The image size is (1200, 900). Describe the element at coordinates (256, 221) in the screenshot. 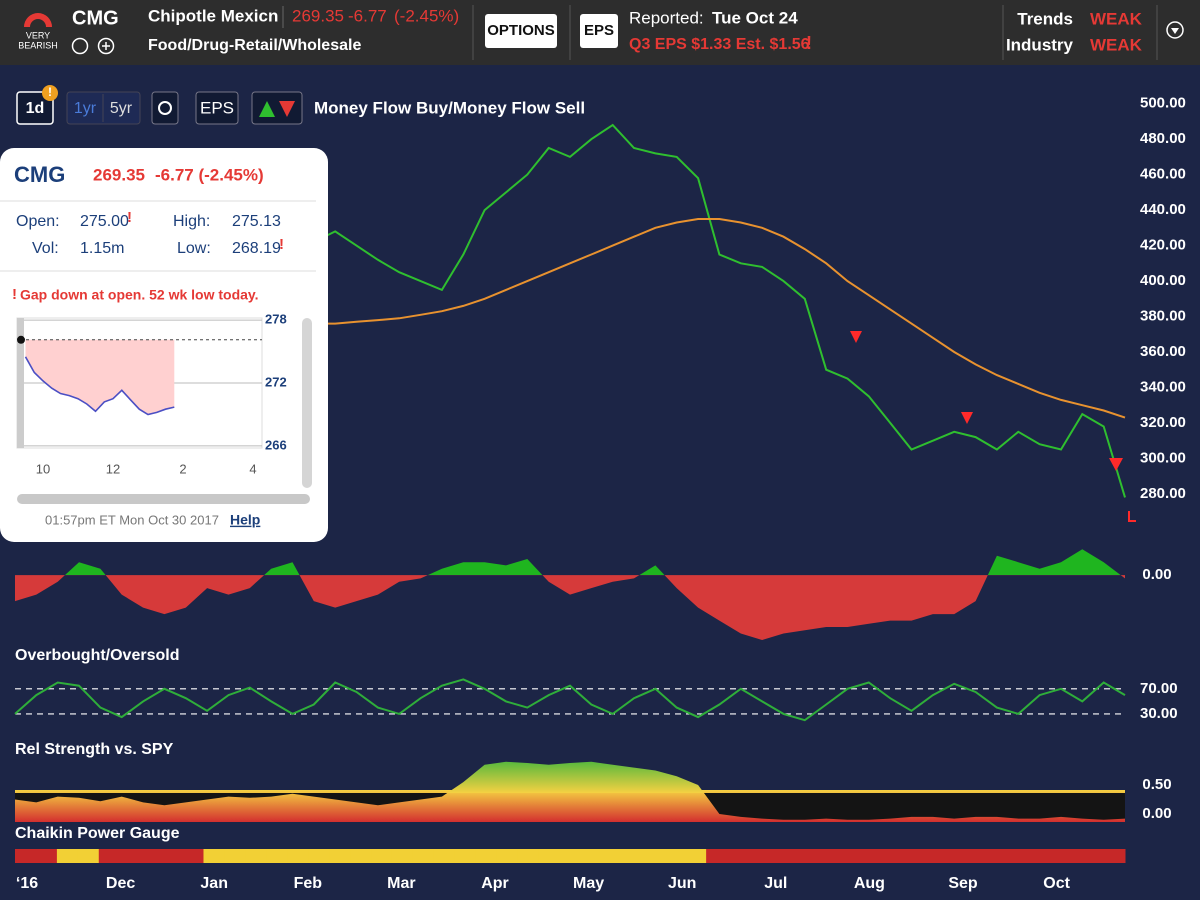

I see `high-value: 275.13` at that location.